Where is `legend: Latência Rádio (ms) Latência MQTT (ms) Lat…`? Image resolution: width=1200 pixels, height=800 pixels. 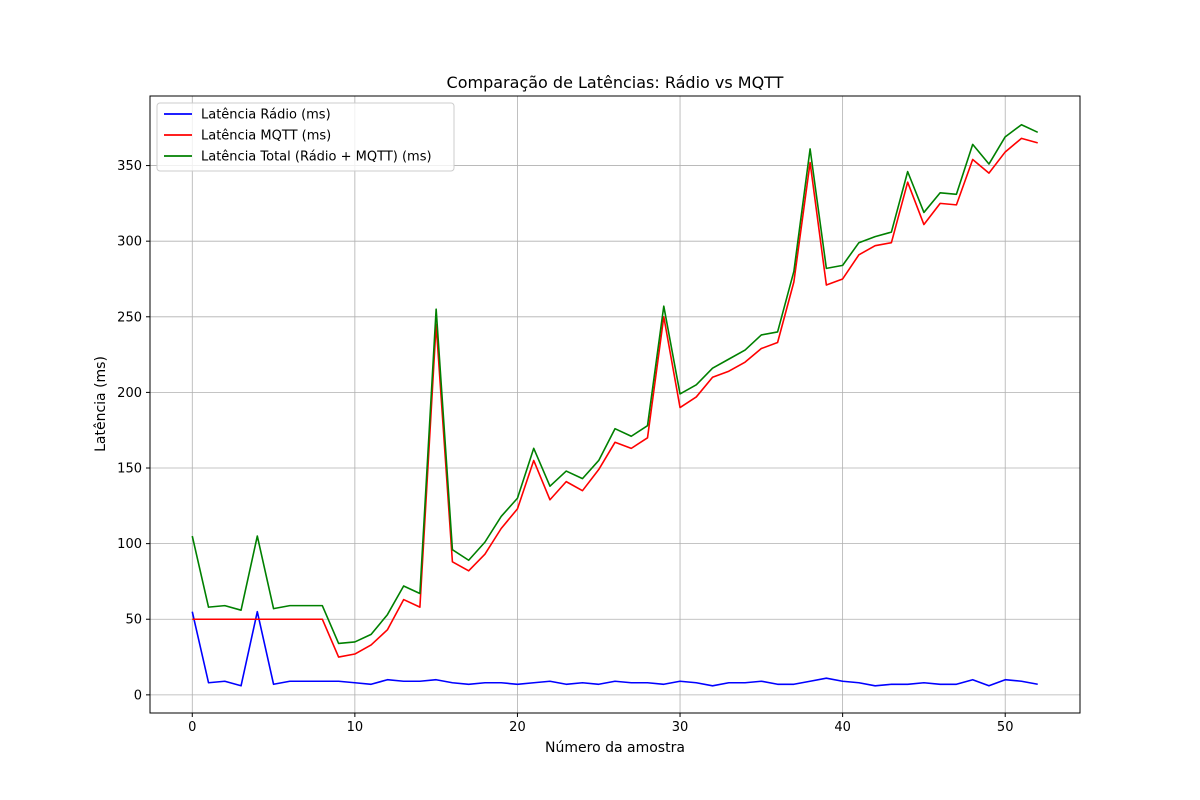 legend: Latência Rádio (ms) Latência MQTT (ms) Lat… is located at coordinates (305, 137).